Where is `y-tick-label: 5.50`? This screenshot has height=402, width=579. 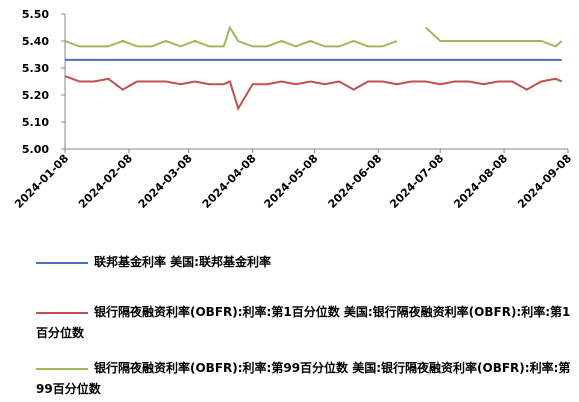
y-tick-label: 5.50 is located at coordinates (35, 14).